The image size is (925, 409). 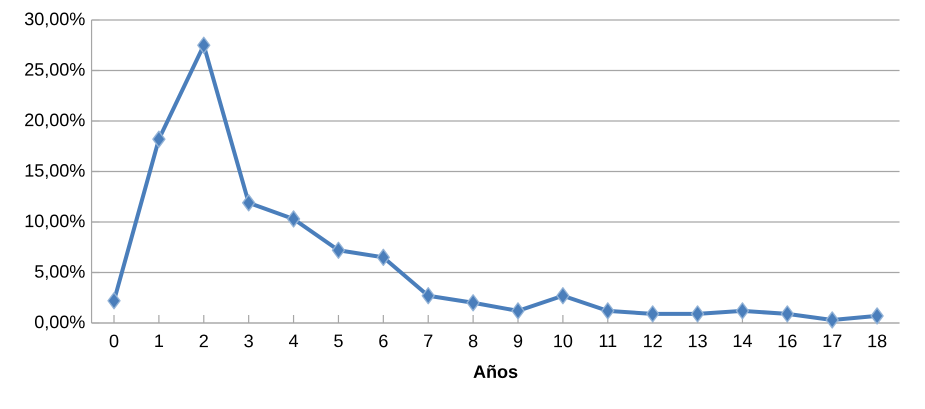 What do you see at coordinates (338, 341) in the screenshot?
I see `x-tick-label: 5` at bounding box center [338, 341].